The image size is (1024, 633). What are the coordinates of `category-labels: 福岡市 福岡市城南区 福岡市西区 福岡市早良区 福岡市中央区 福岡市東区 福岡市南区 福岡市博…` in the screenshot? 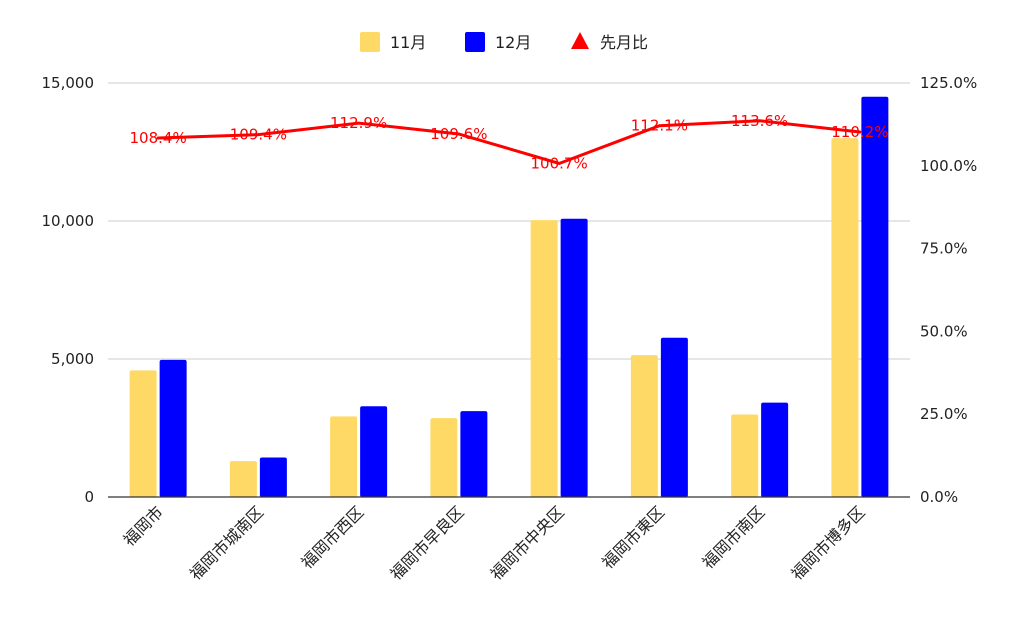 It's located at (494, 542).